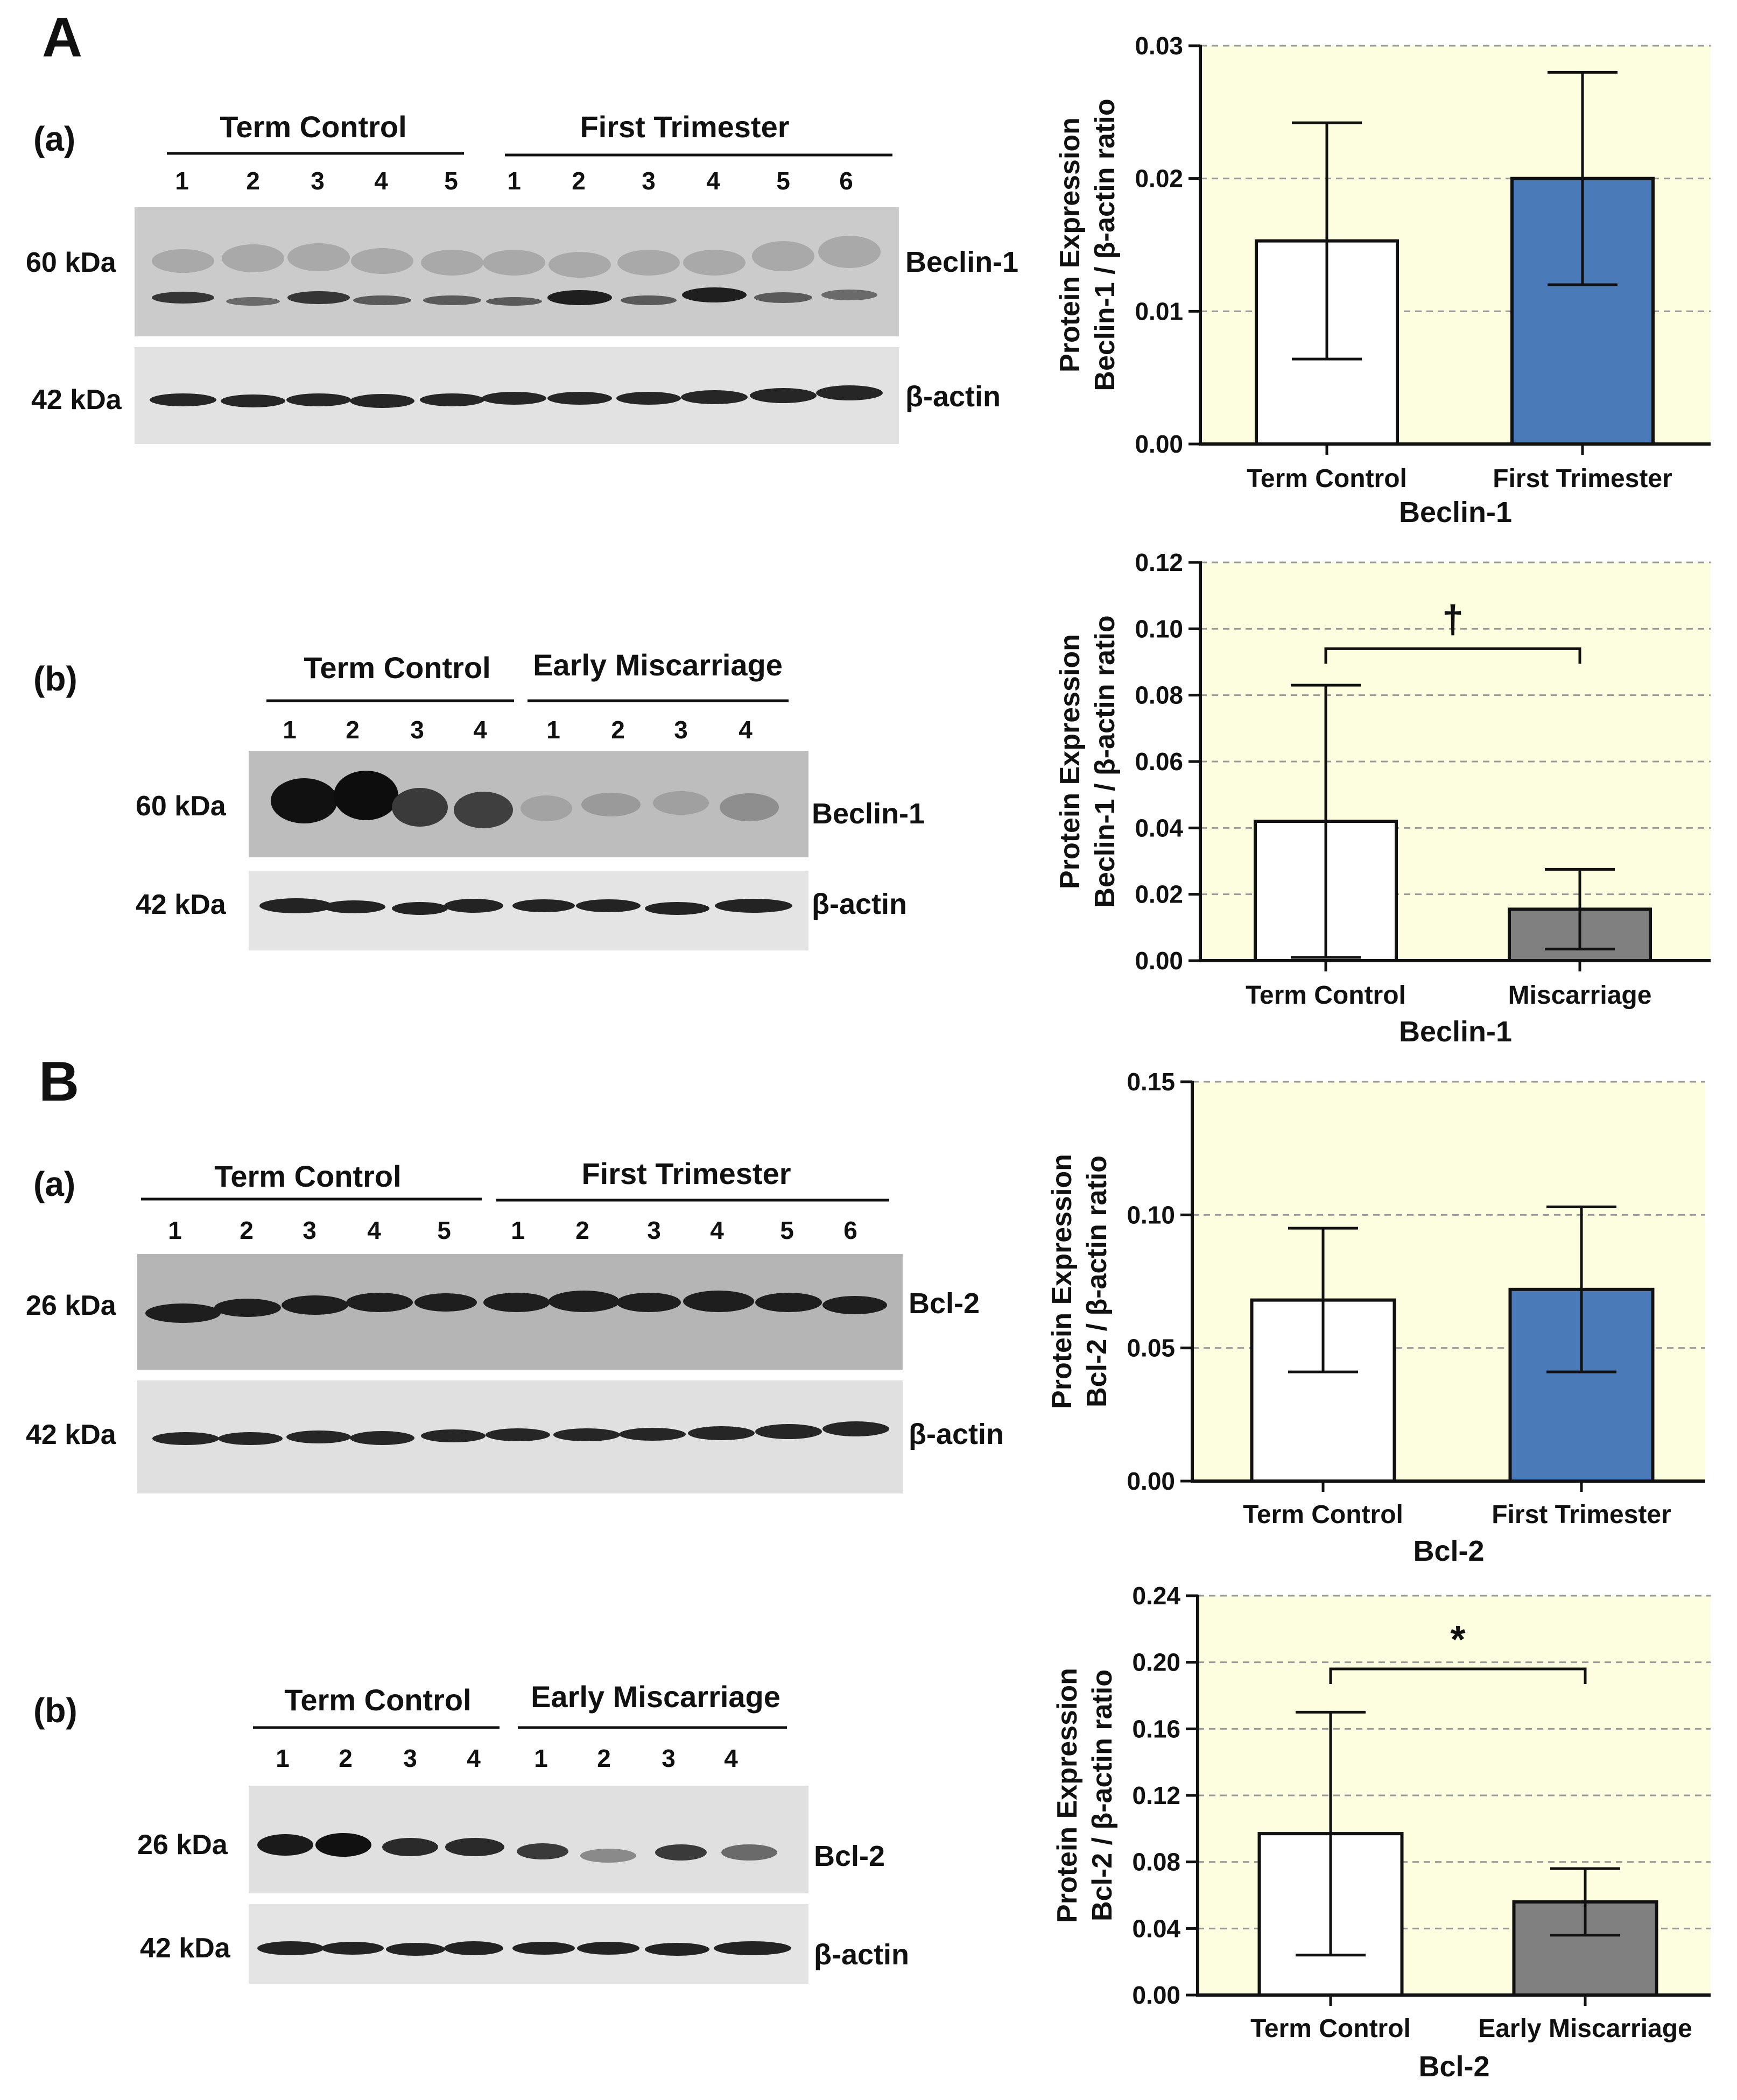 Image resolution: width=1737 pixels, height=2100 pixels. Describe the element at coordinates (55, 678) in the screenshot. I see `blot-sub-label: (b)` at that location.